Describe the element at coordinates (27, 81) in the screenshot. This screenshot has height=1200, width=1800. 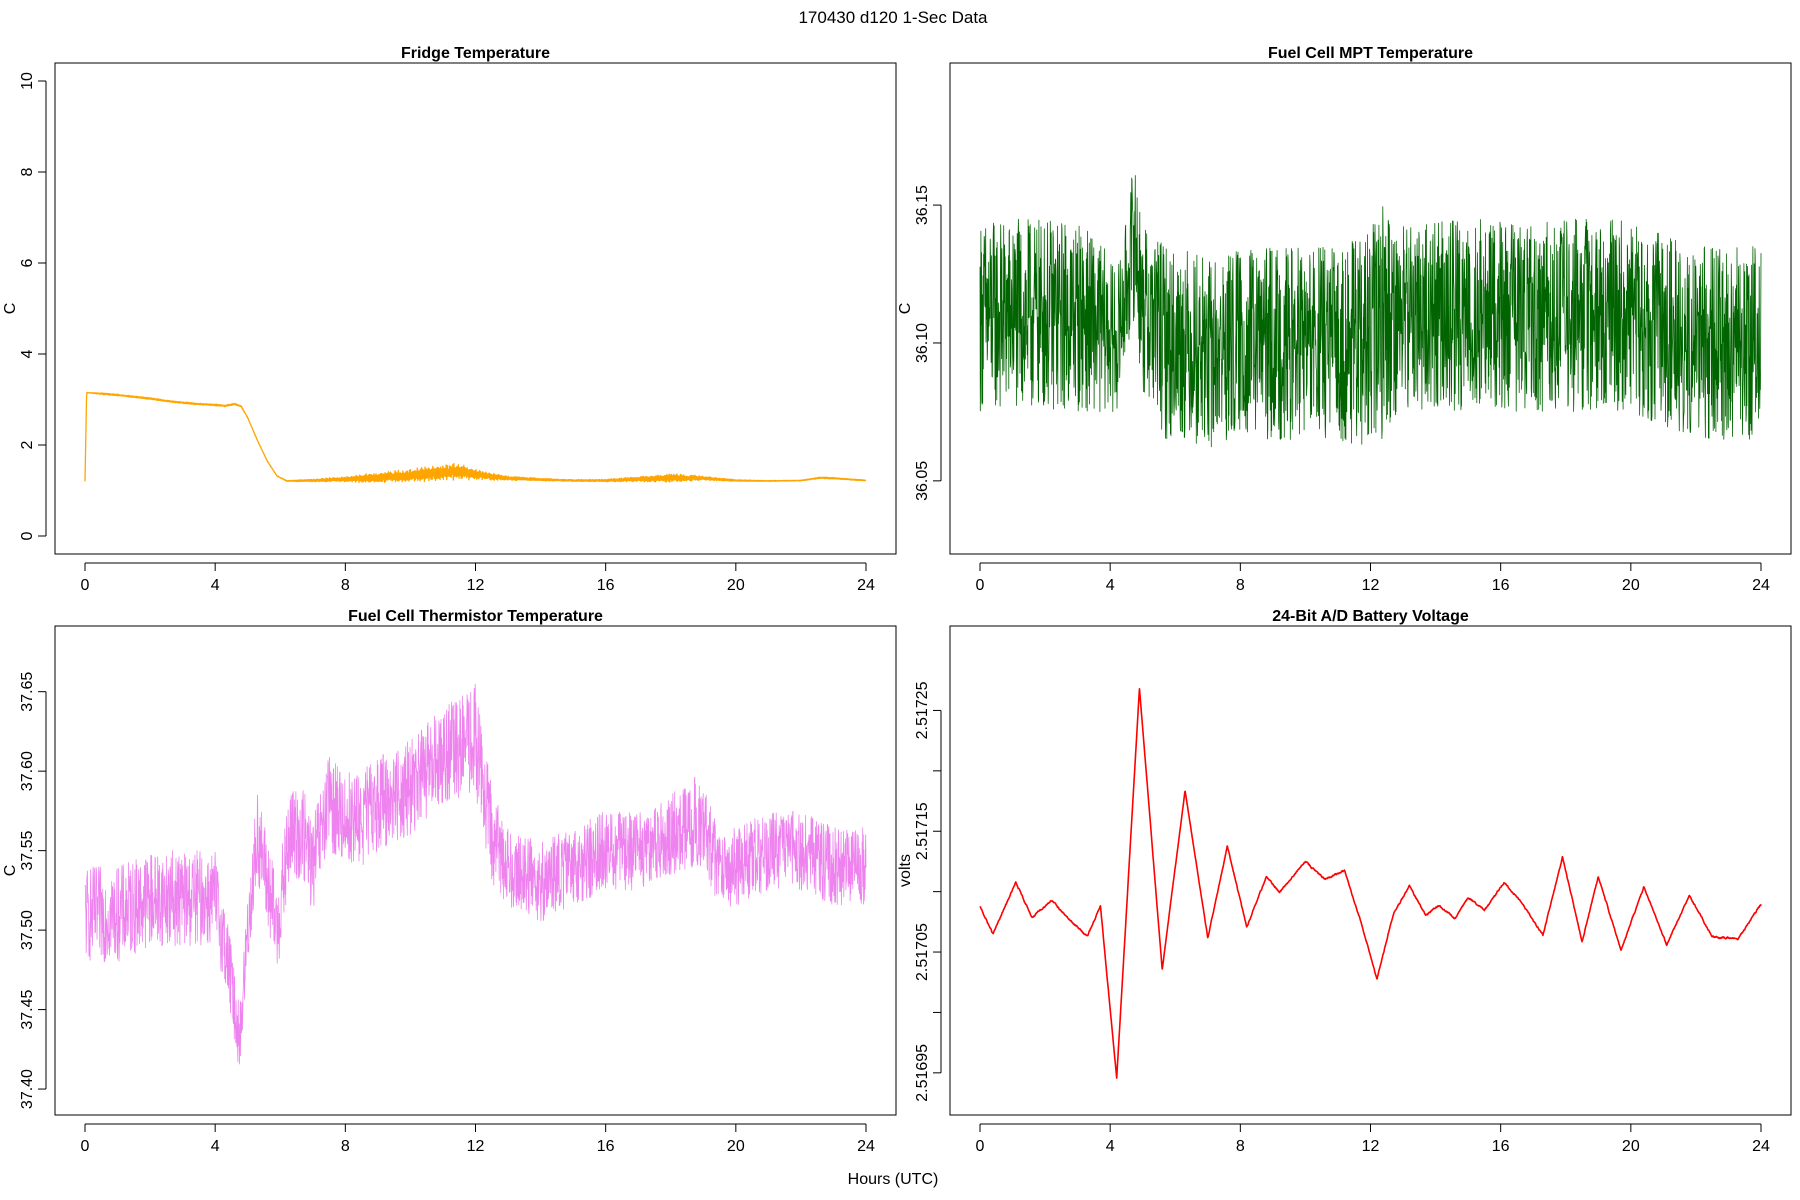
I see `y-tick-label: 10` at that location.